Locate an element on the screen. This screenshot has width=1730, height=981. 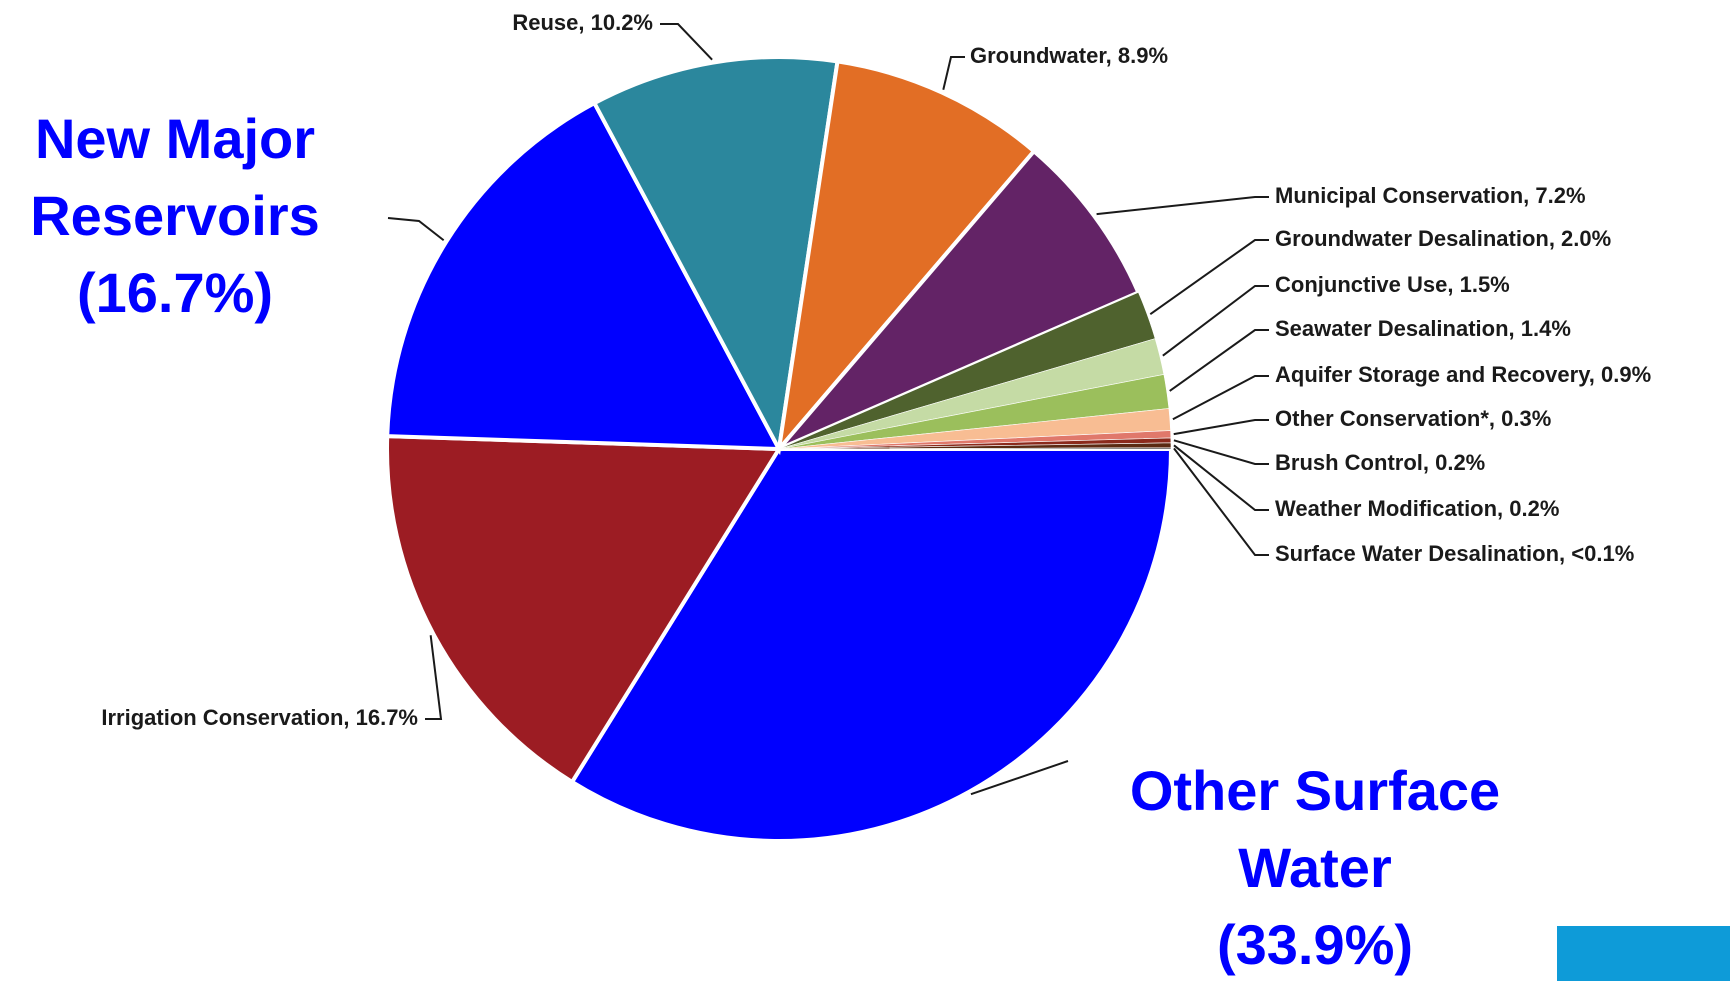
slice-label: Brush Control, 0.2% is located at coordinates (1380, 462).